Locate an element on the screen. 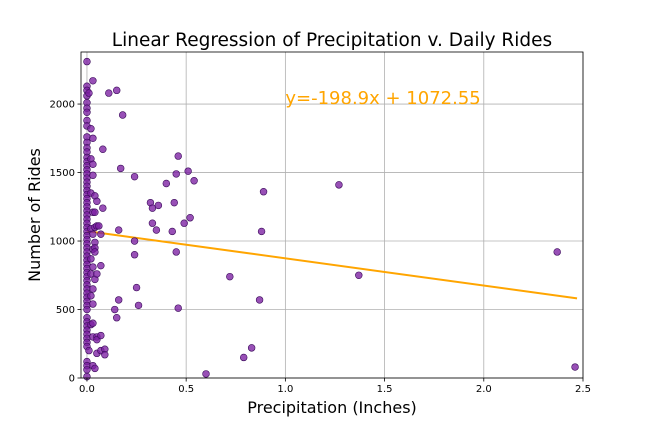 This screenshot has width=648, height=432. regression-line is located at coordinates (332, 265).